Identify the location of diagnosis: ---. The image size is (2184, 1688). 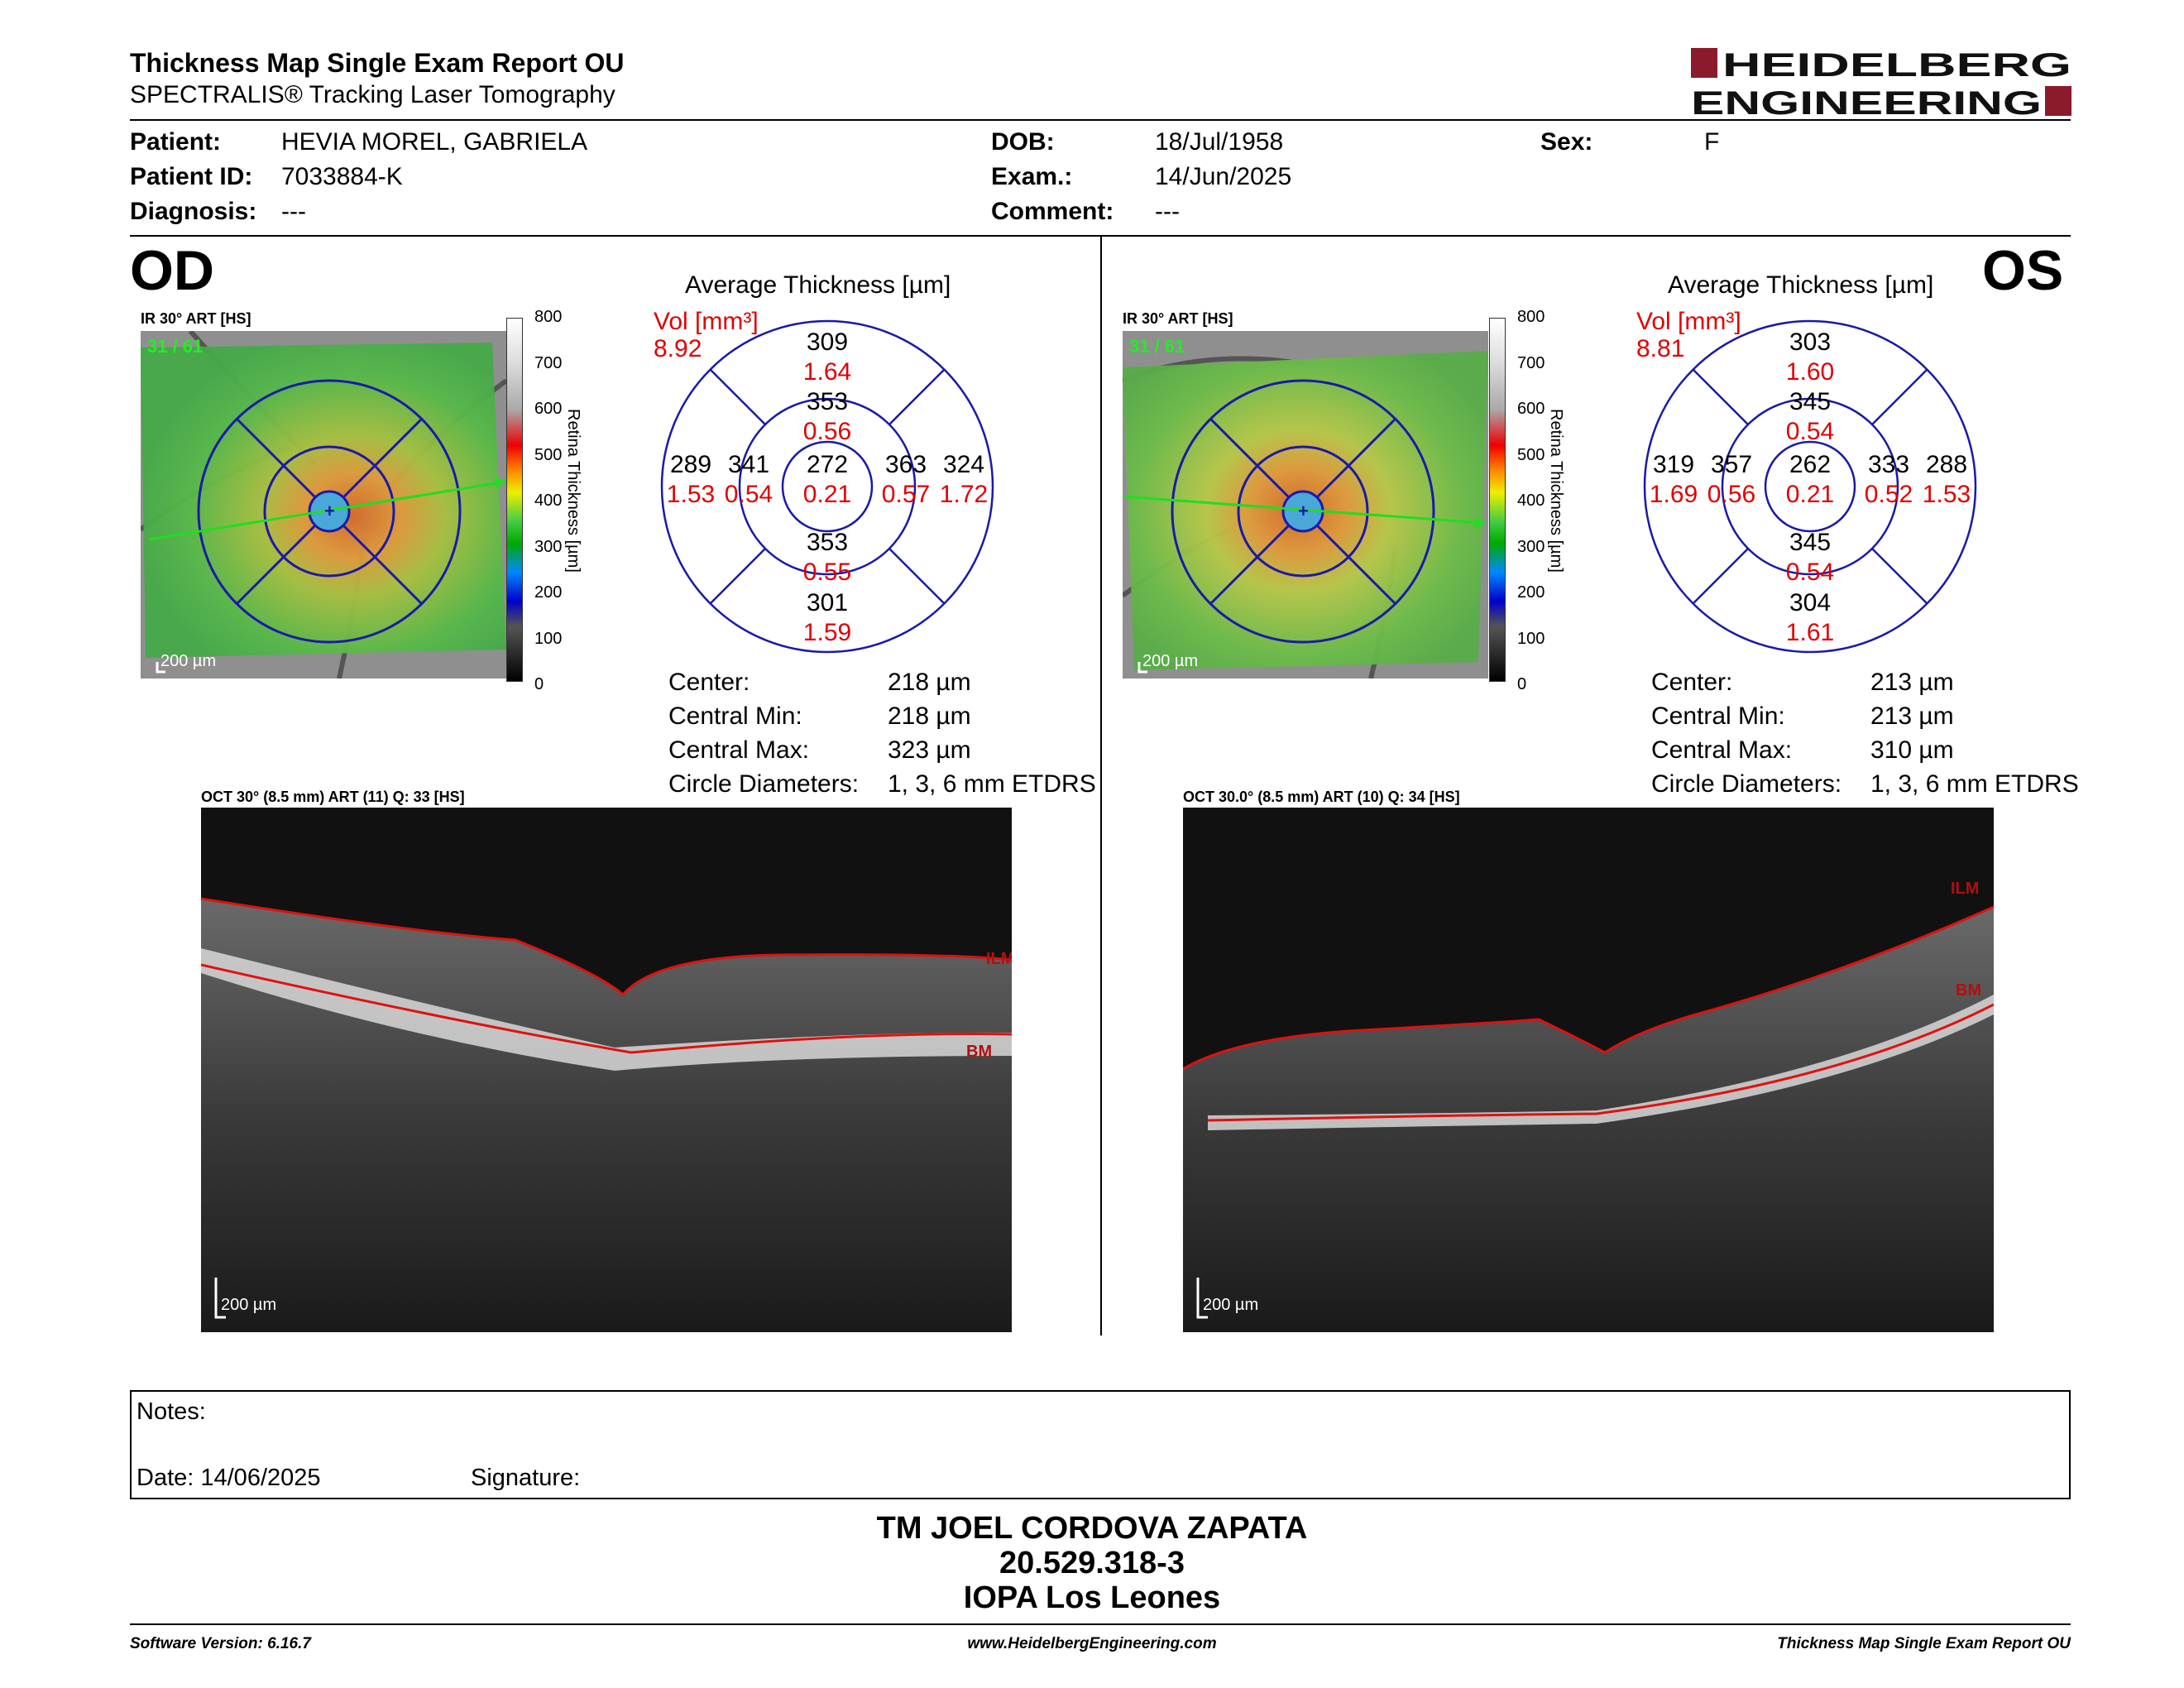
(293, 211).